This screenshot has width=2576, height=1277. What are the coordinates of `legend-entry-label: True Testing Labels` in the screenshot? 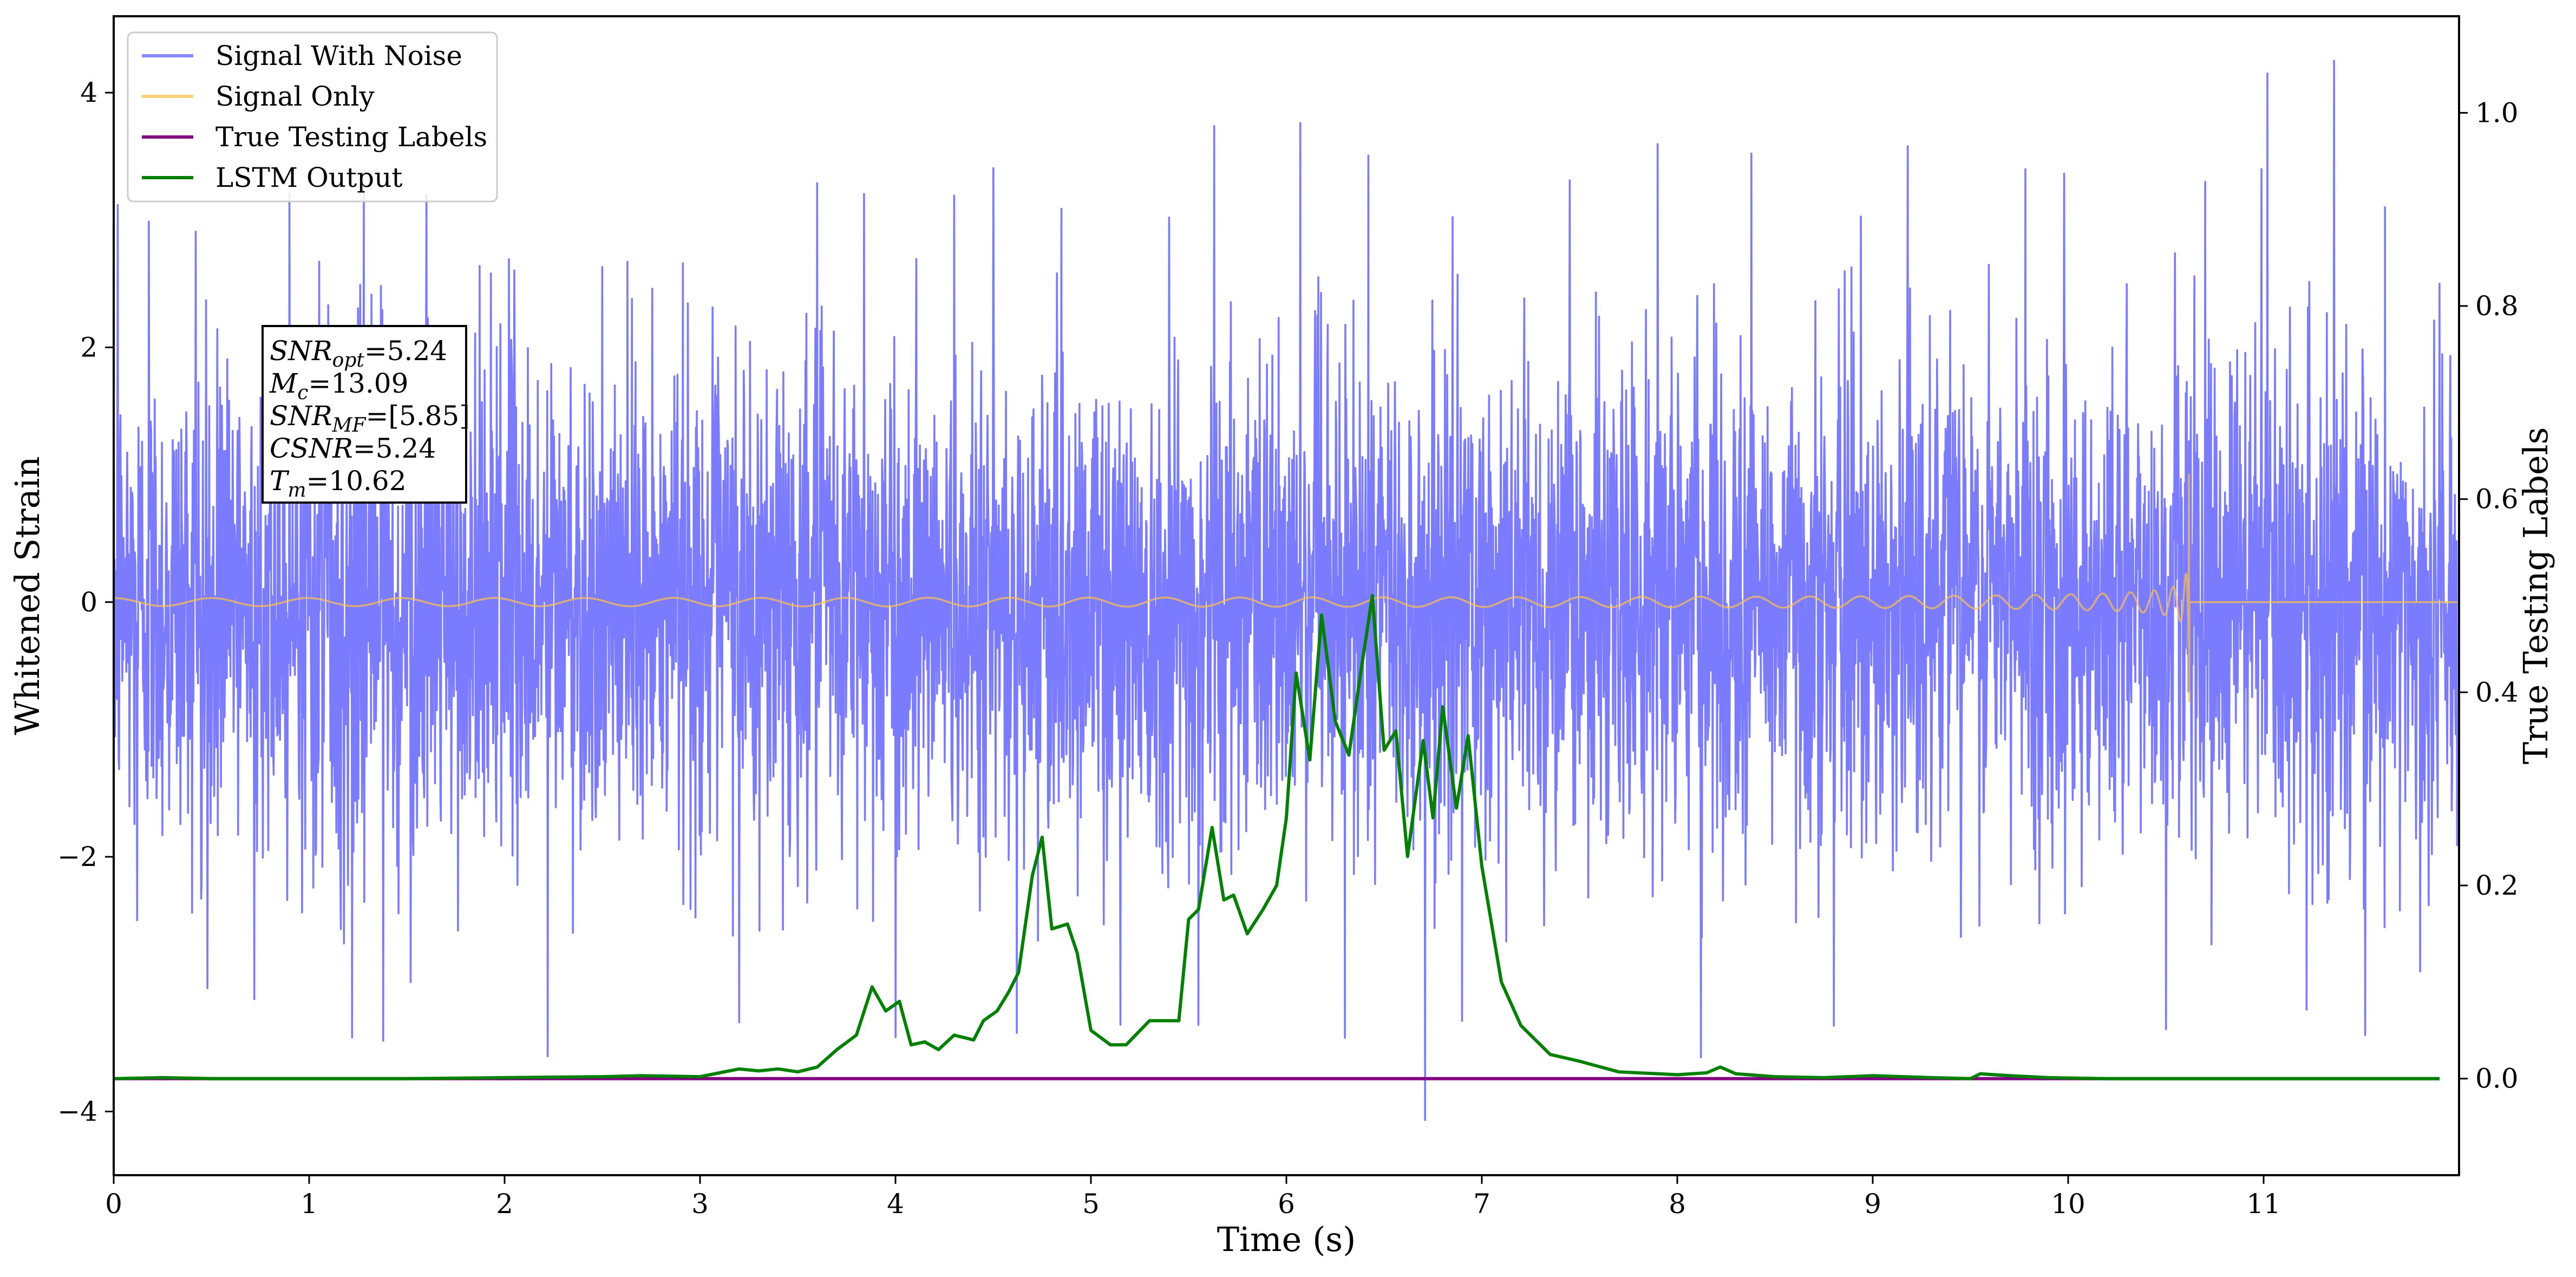 It's located at (351, 137).